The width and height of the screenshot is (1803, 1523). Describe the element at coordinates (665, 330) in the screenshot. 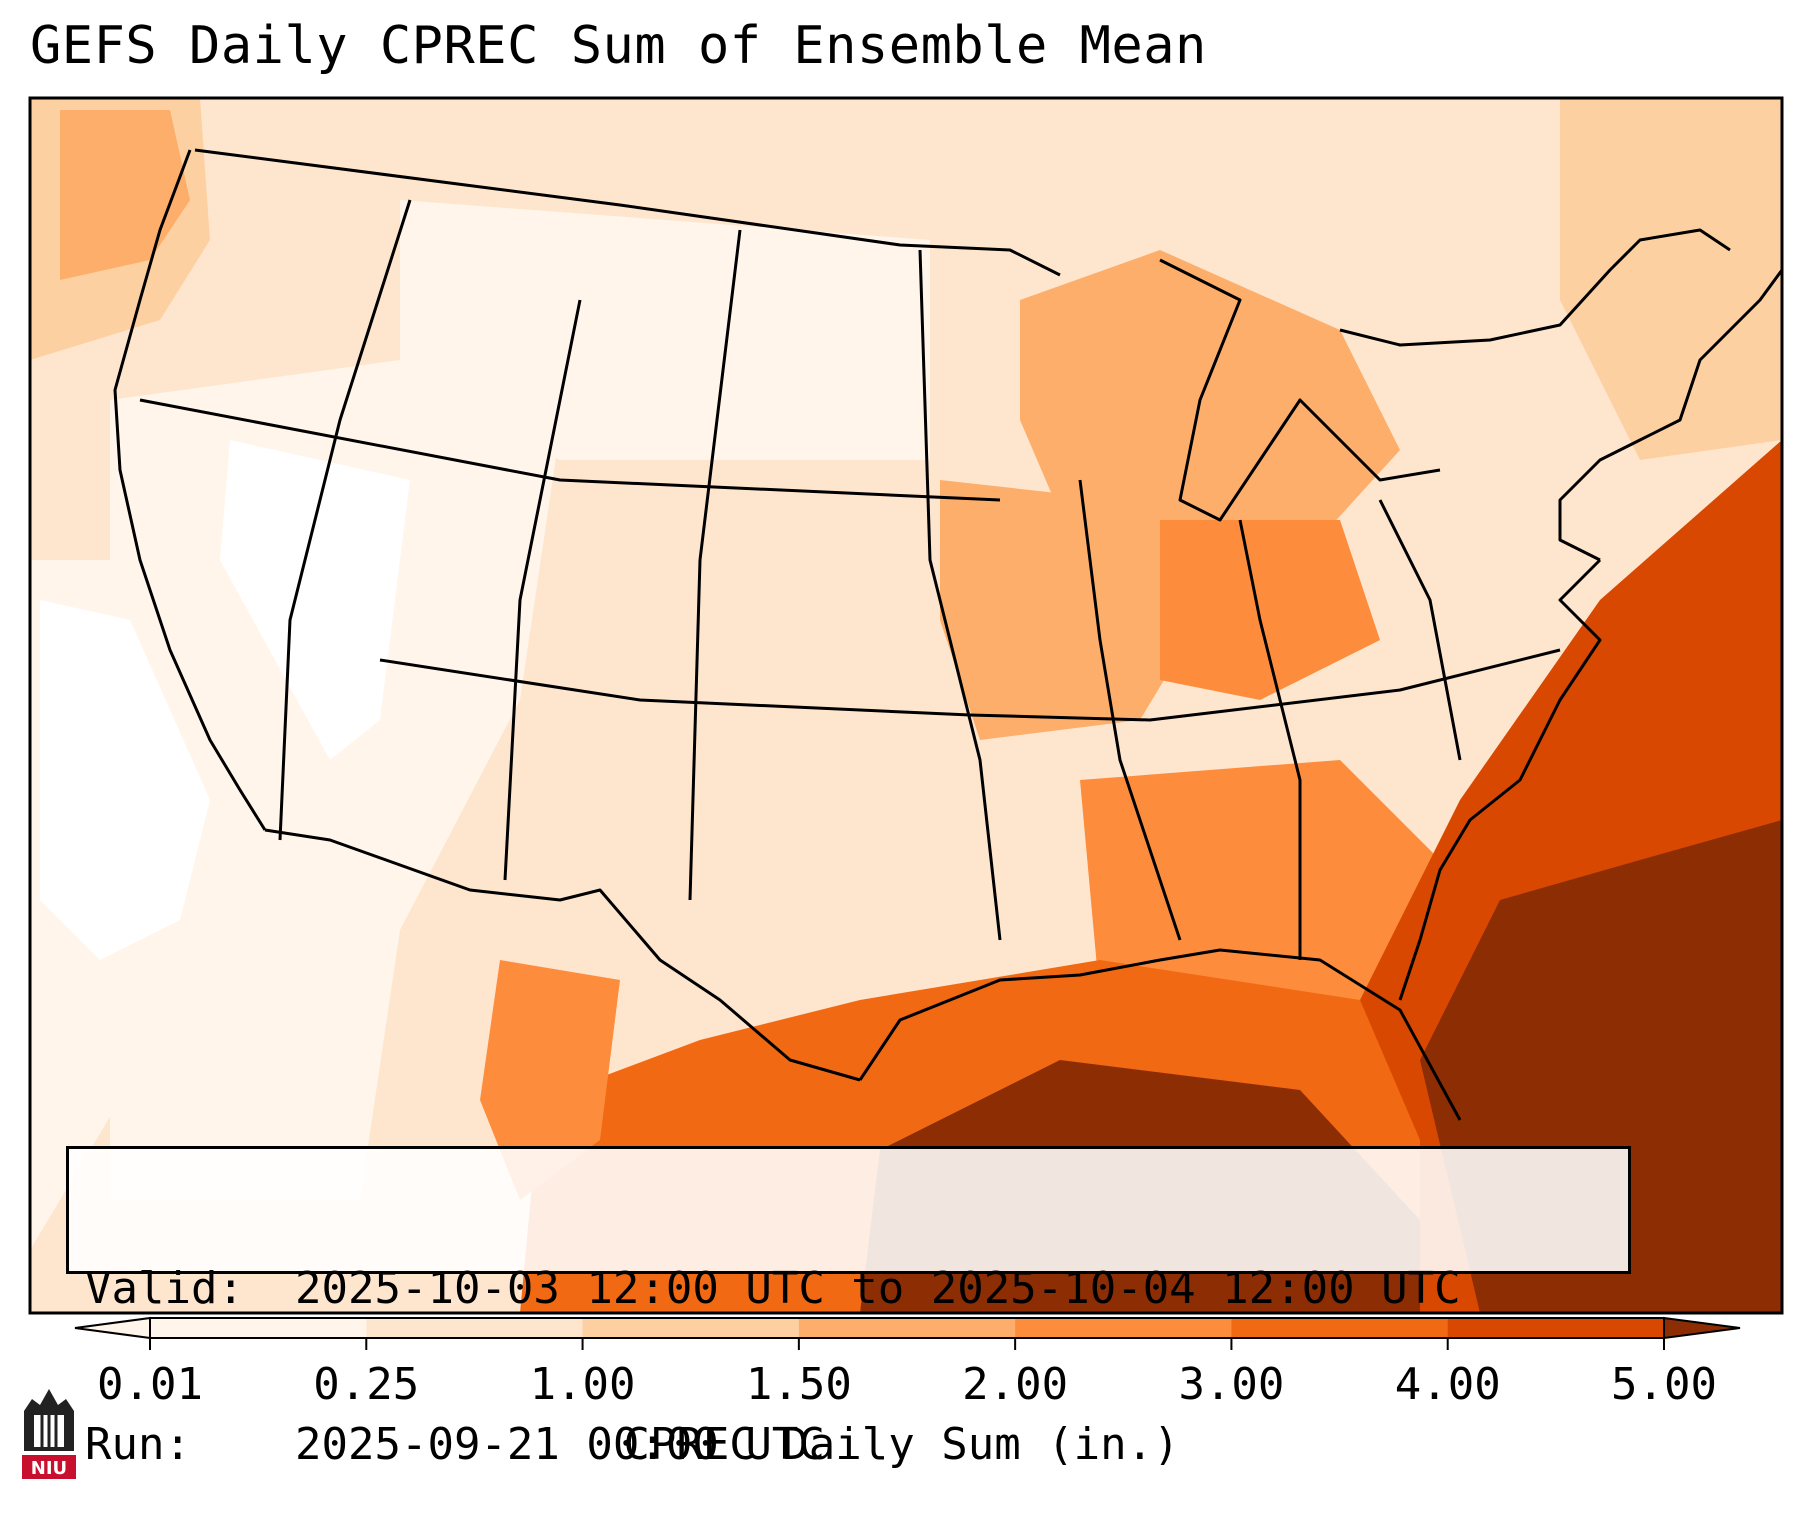

I see `precip-region-rockies` at that location.